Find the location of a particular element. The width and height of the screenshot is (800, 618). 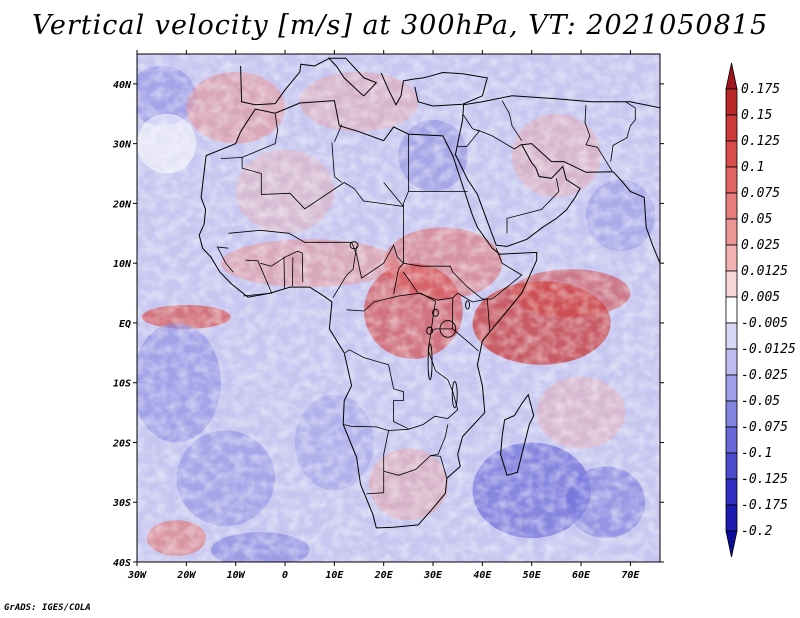

colorbar-label: 0.175 is located at coordinates (760, 89).